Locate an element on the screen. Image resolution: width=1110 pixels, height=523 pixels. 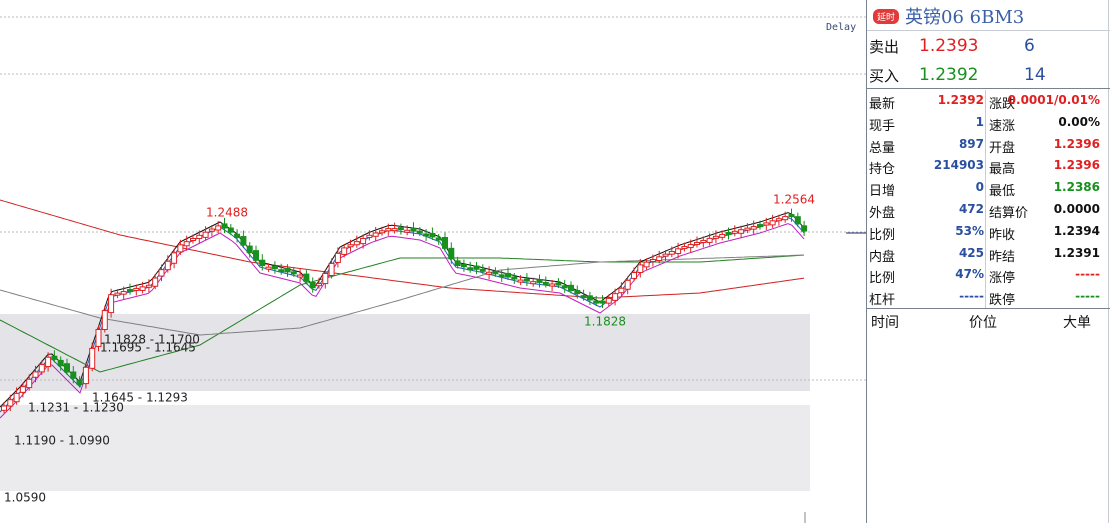
stat-row: 日增 0 最低 1.2386 is located at coordinates (988, 188).